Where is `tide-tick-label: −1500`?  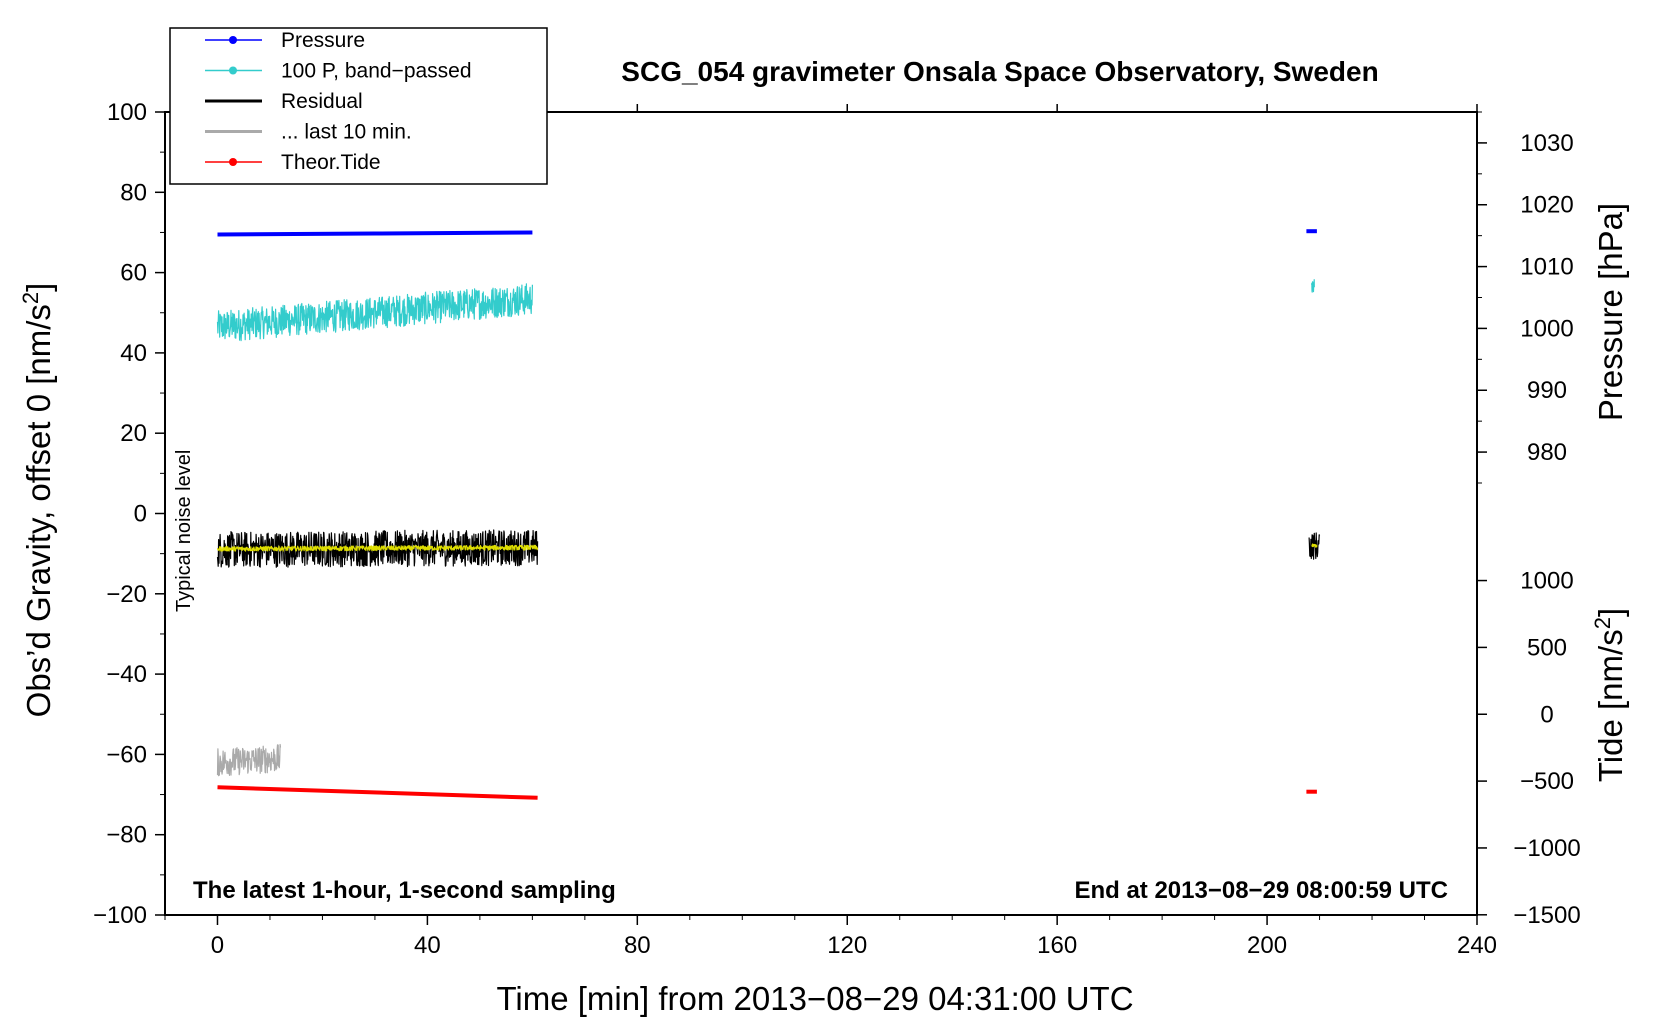 tide-tick-label: −1500 is located at coordinates (1546, 915).